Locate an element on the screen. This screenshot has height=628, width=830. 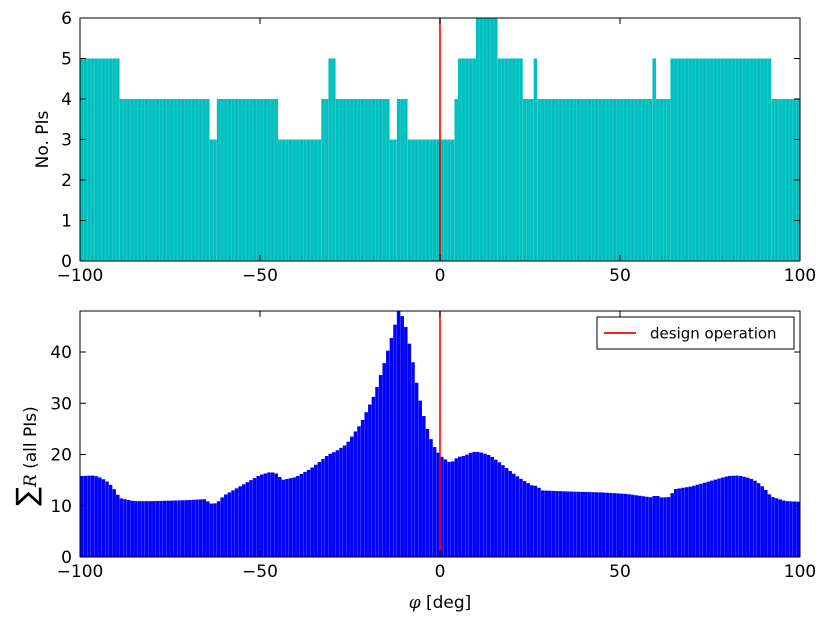
x-axis-label-phi: φ is located at coordinates (415, 603).